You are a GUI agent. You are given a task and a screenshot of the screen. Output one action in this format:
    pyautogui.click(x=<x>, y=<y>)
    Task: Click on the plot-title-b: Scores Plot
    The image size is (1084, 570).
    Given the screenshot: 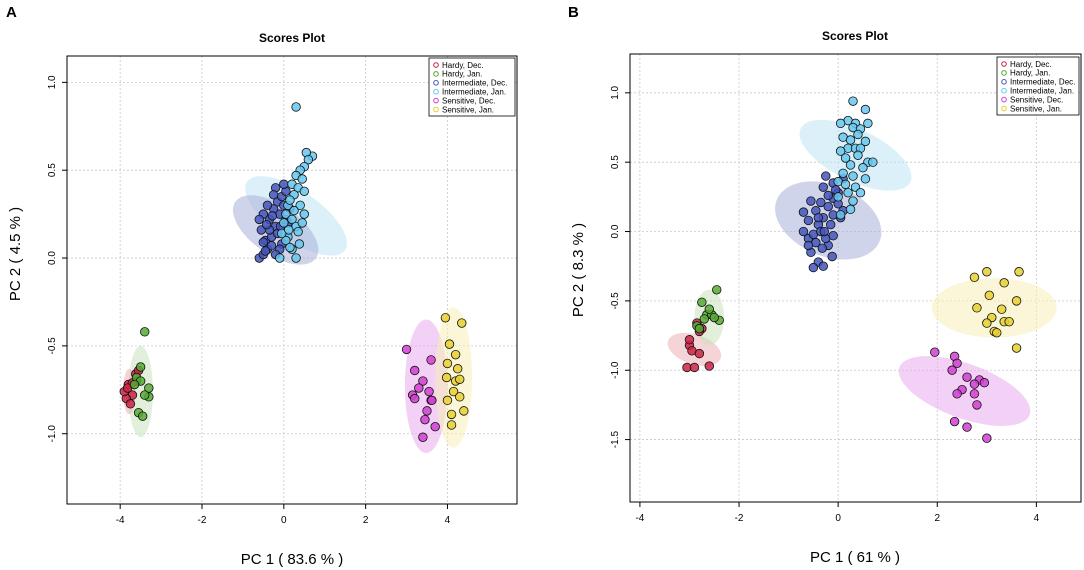 What is the action you would take?
    pyautogui.click(x=855, y=36)
    